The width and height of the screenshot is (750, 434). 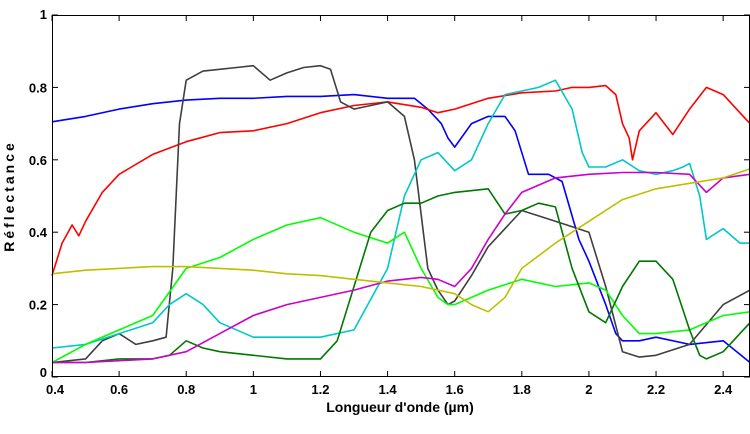 I want to click on x-tick-label: 2.4, so click(x=723, y=389).